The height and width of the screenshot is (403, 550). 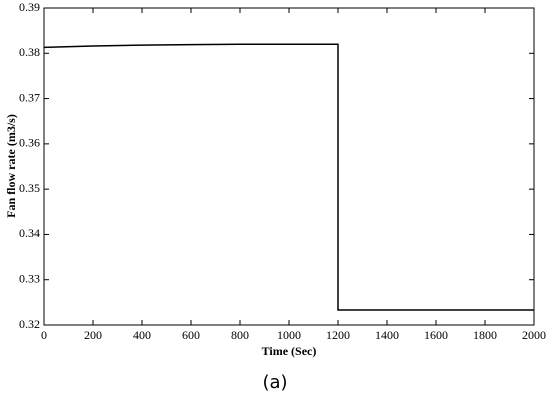 What do you see at coordinates (436, 335) in the screenshot?
I see `x-tick-label: 1600` at bounding box center [436, 335].